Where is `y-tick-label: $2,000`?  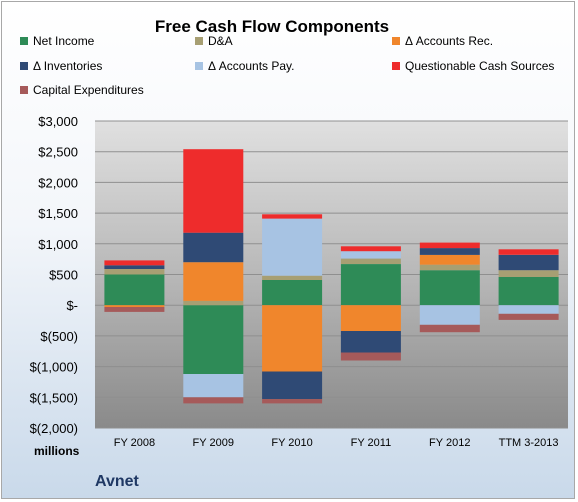
y-tick-label: $2,000 is located at coordinates (58, 182).